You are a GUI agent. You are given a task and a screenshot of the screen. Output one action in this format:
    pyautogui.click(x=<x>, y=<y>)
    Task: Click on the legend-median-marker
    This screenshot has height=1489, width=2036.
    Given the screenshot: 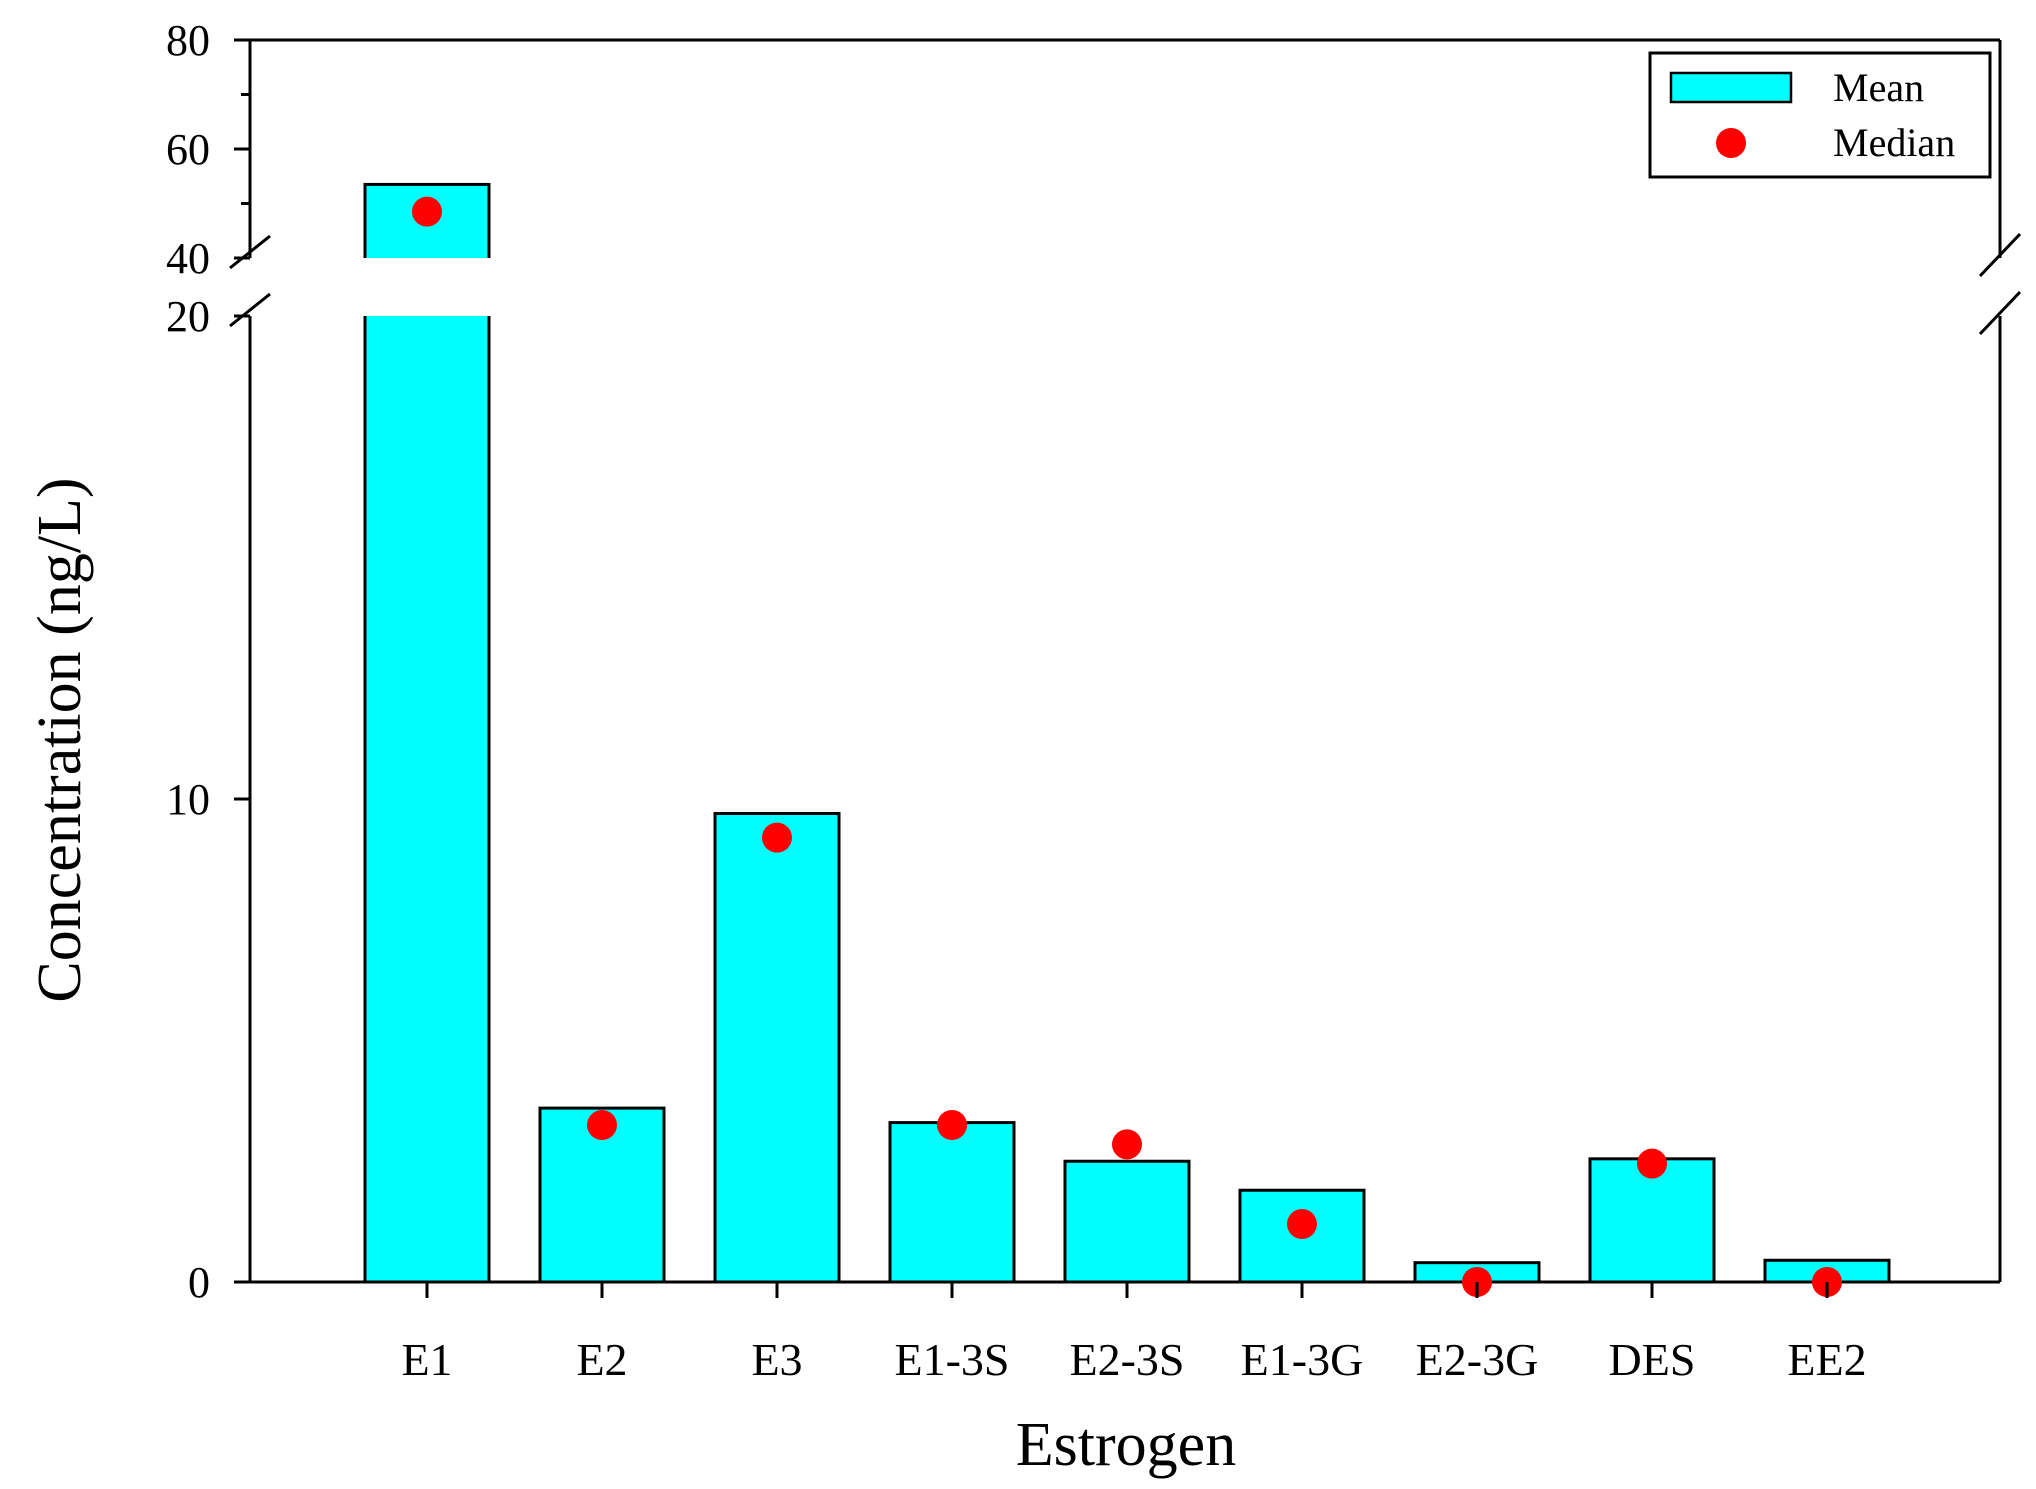 What is the action you would take?
    pyautogui.click(x=1731, y=143)
    